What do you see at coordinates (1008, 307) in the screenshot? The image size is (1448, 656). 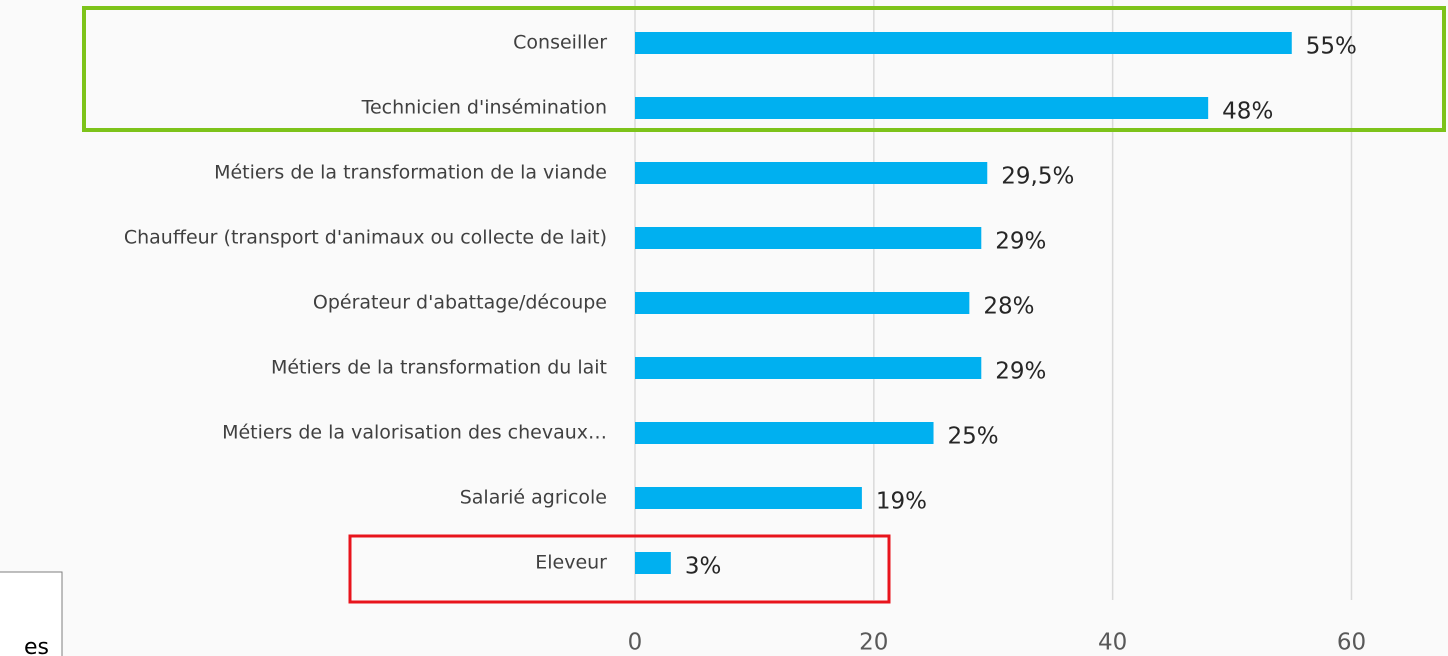 I see `data-label: 28%` at bounding box center [1008, 307].